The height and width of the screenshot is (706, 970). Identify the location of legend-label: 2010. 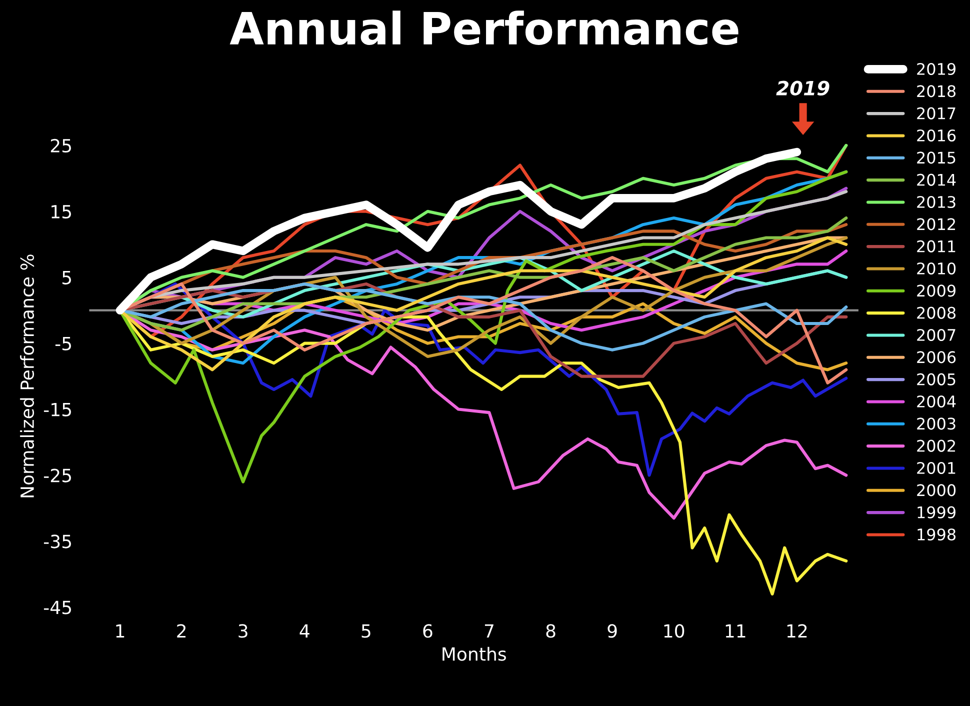
(936, 268).